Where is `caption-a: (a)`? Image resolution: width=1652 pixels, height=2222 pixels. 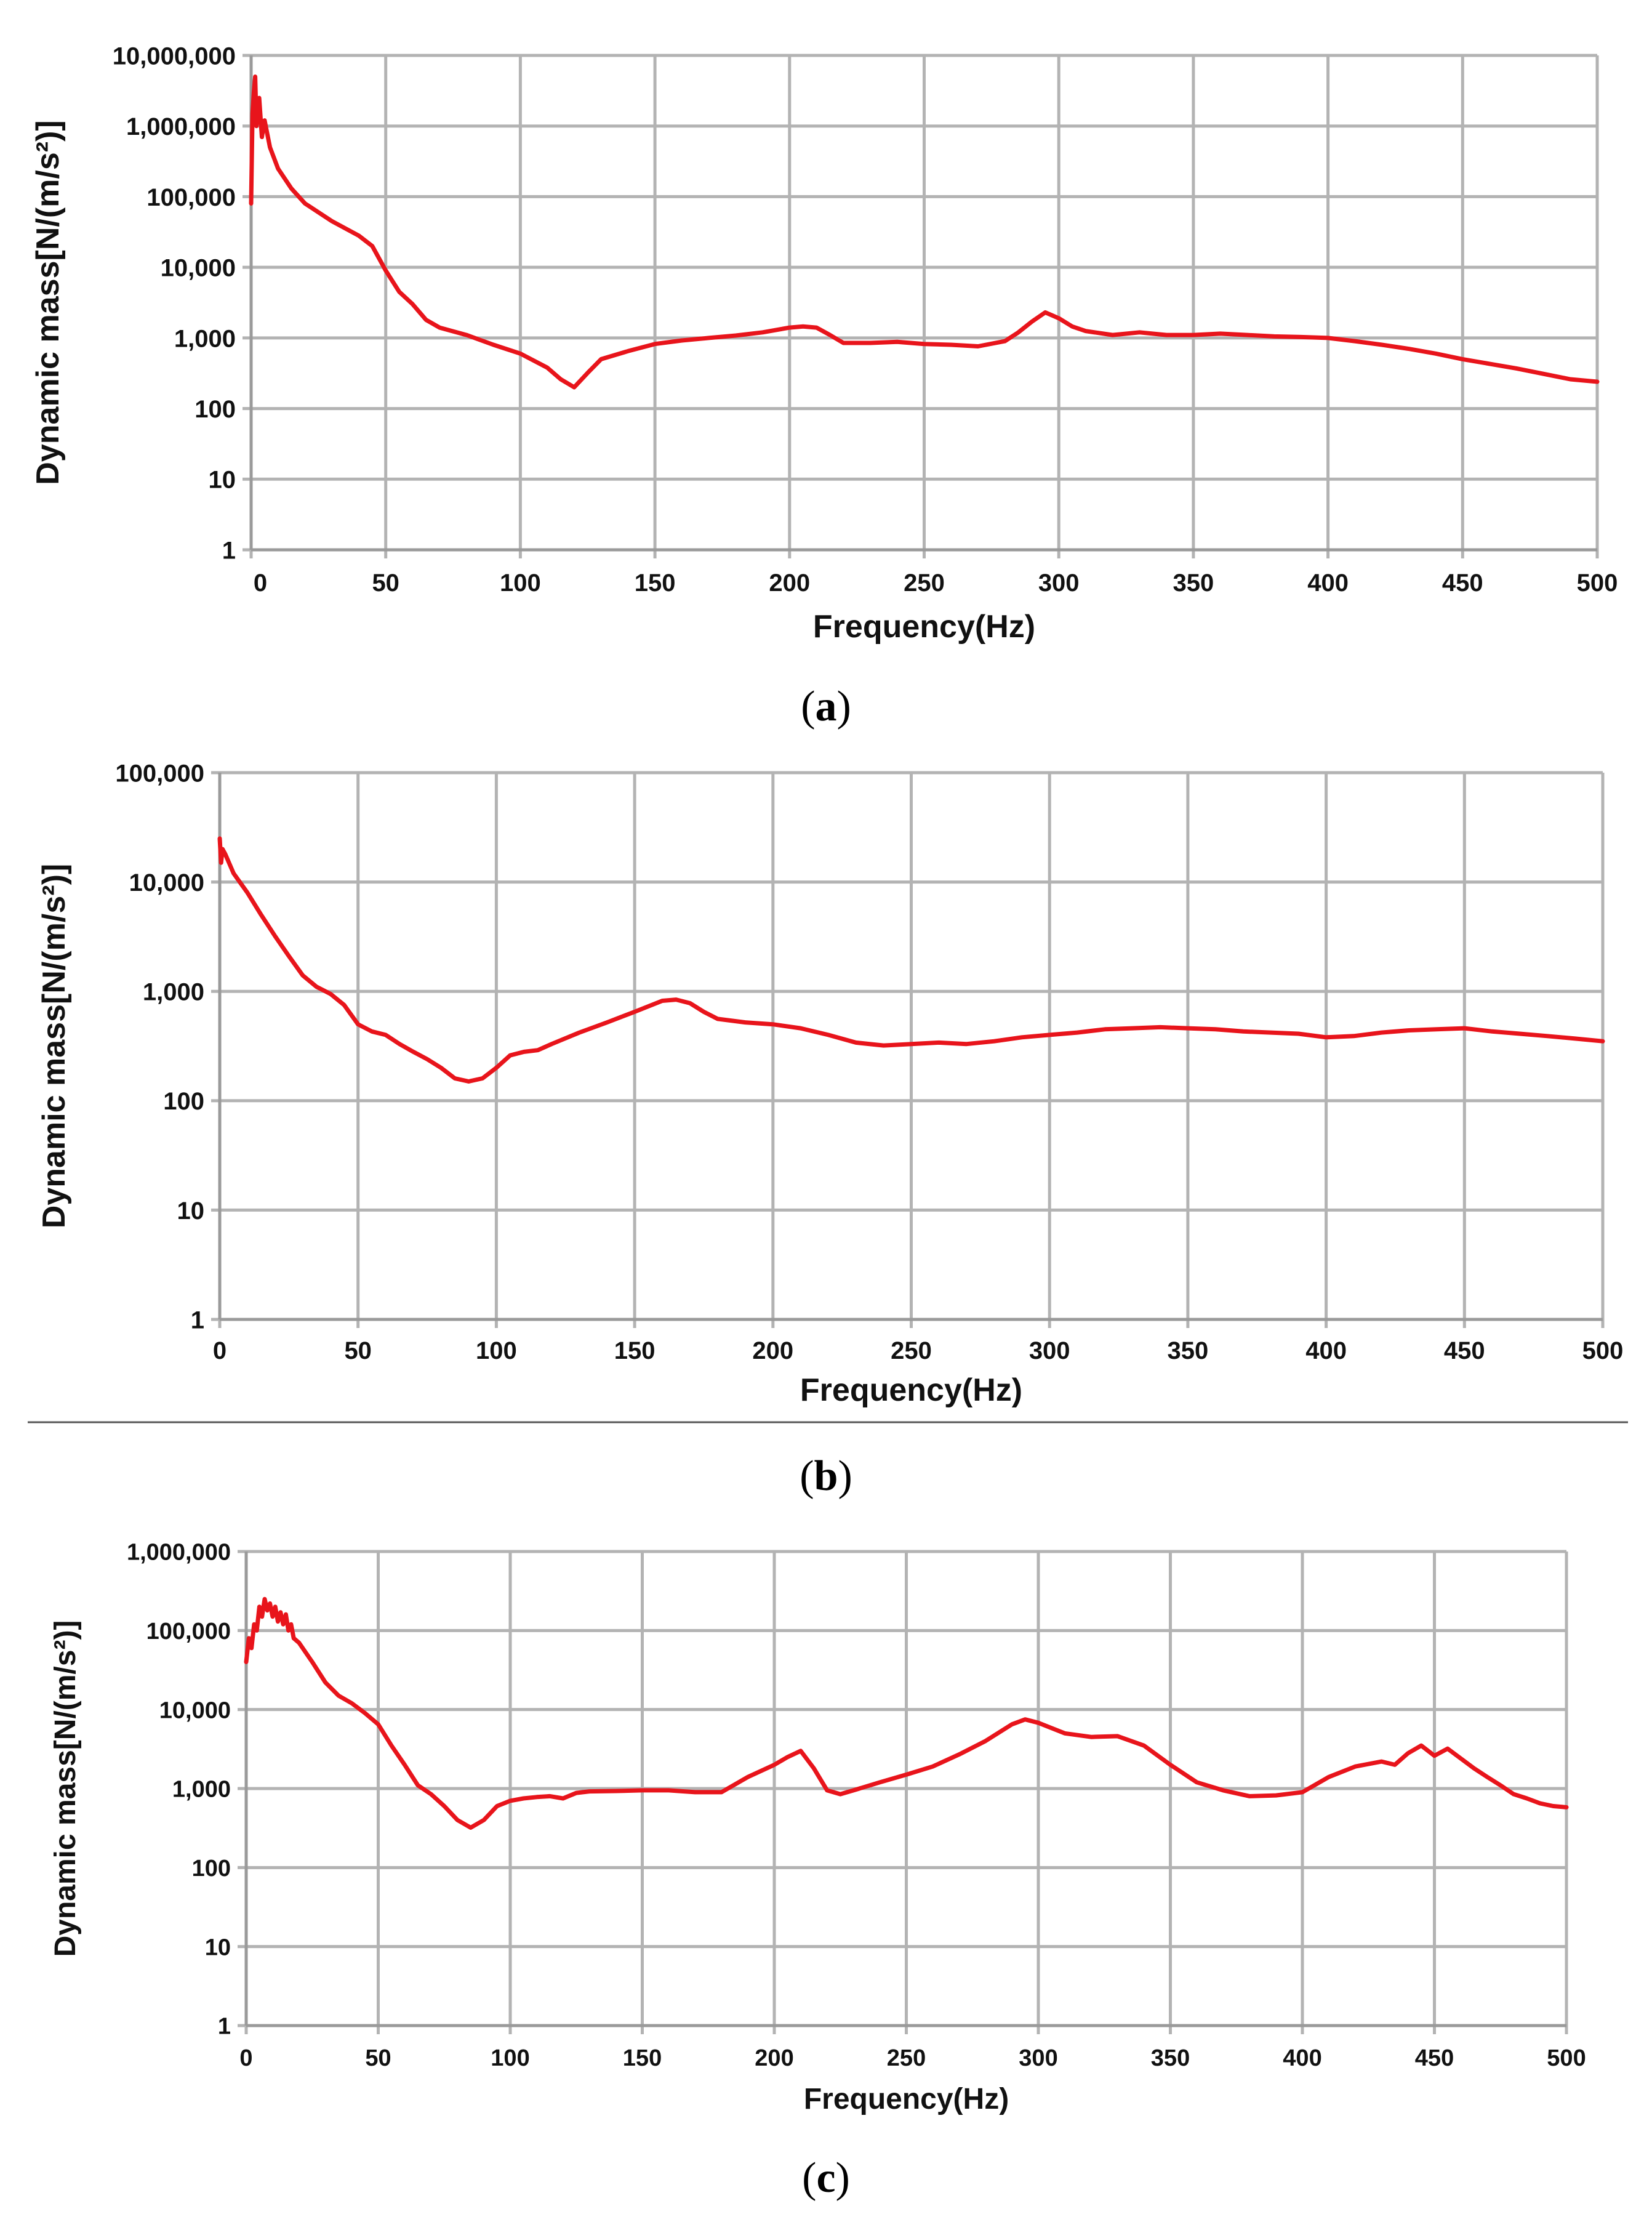
caption-a: (a) is located at coordinates (826, 707).